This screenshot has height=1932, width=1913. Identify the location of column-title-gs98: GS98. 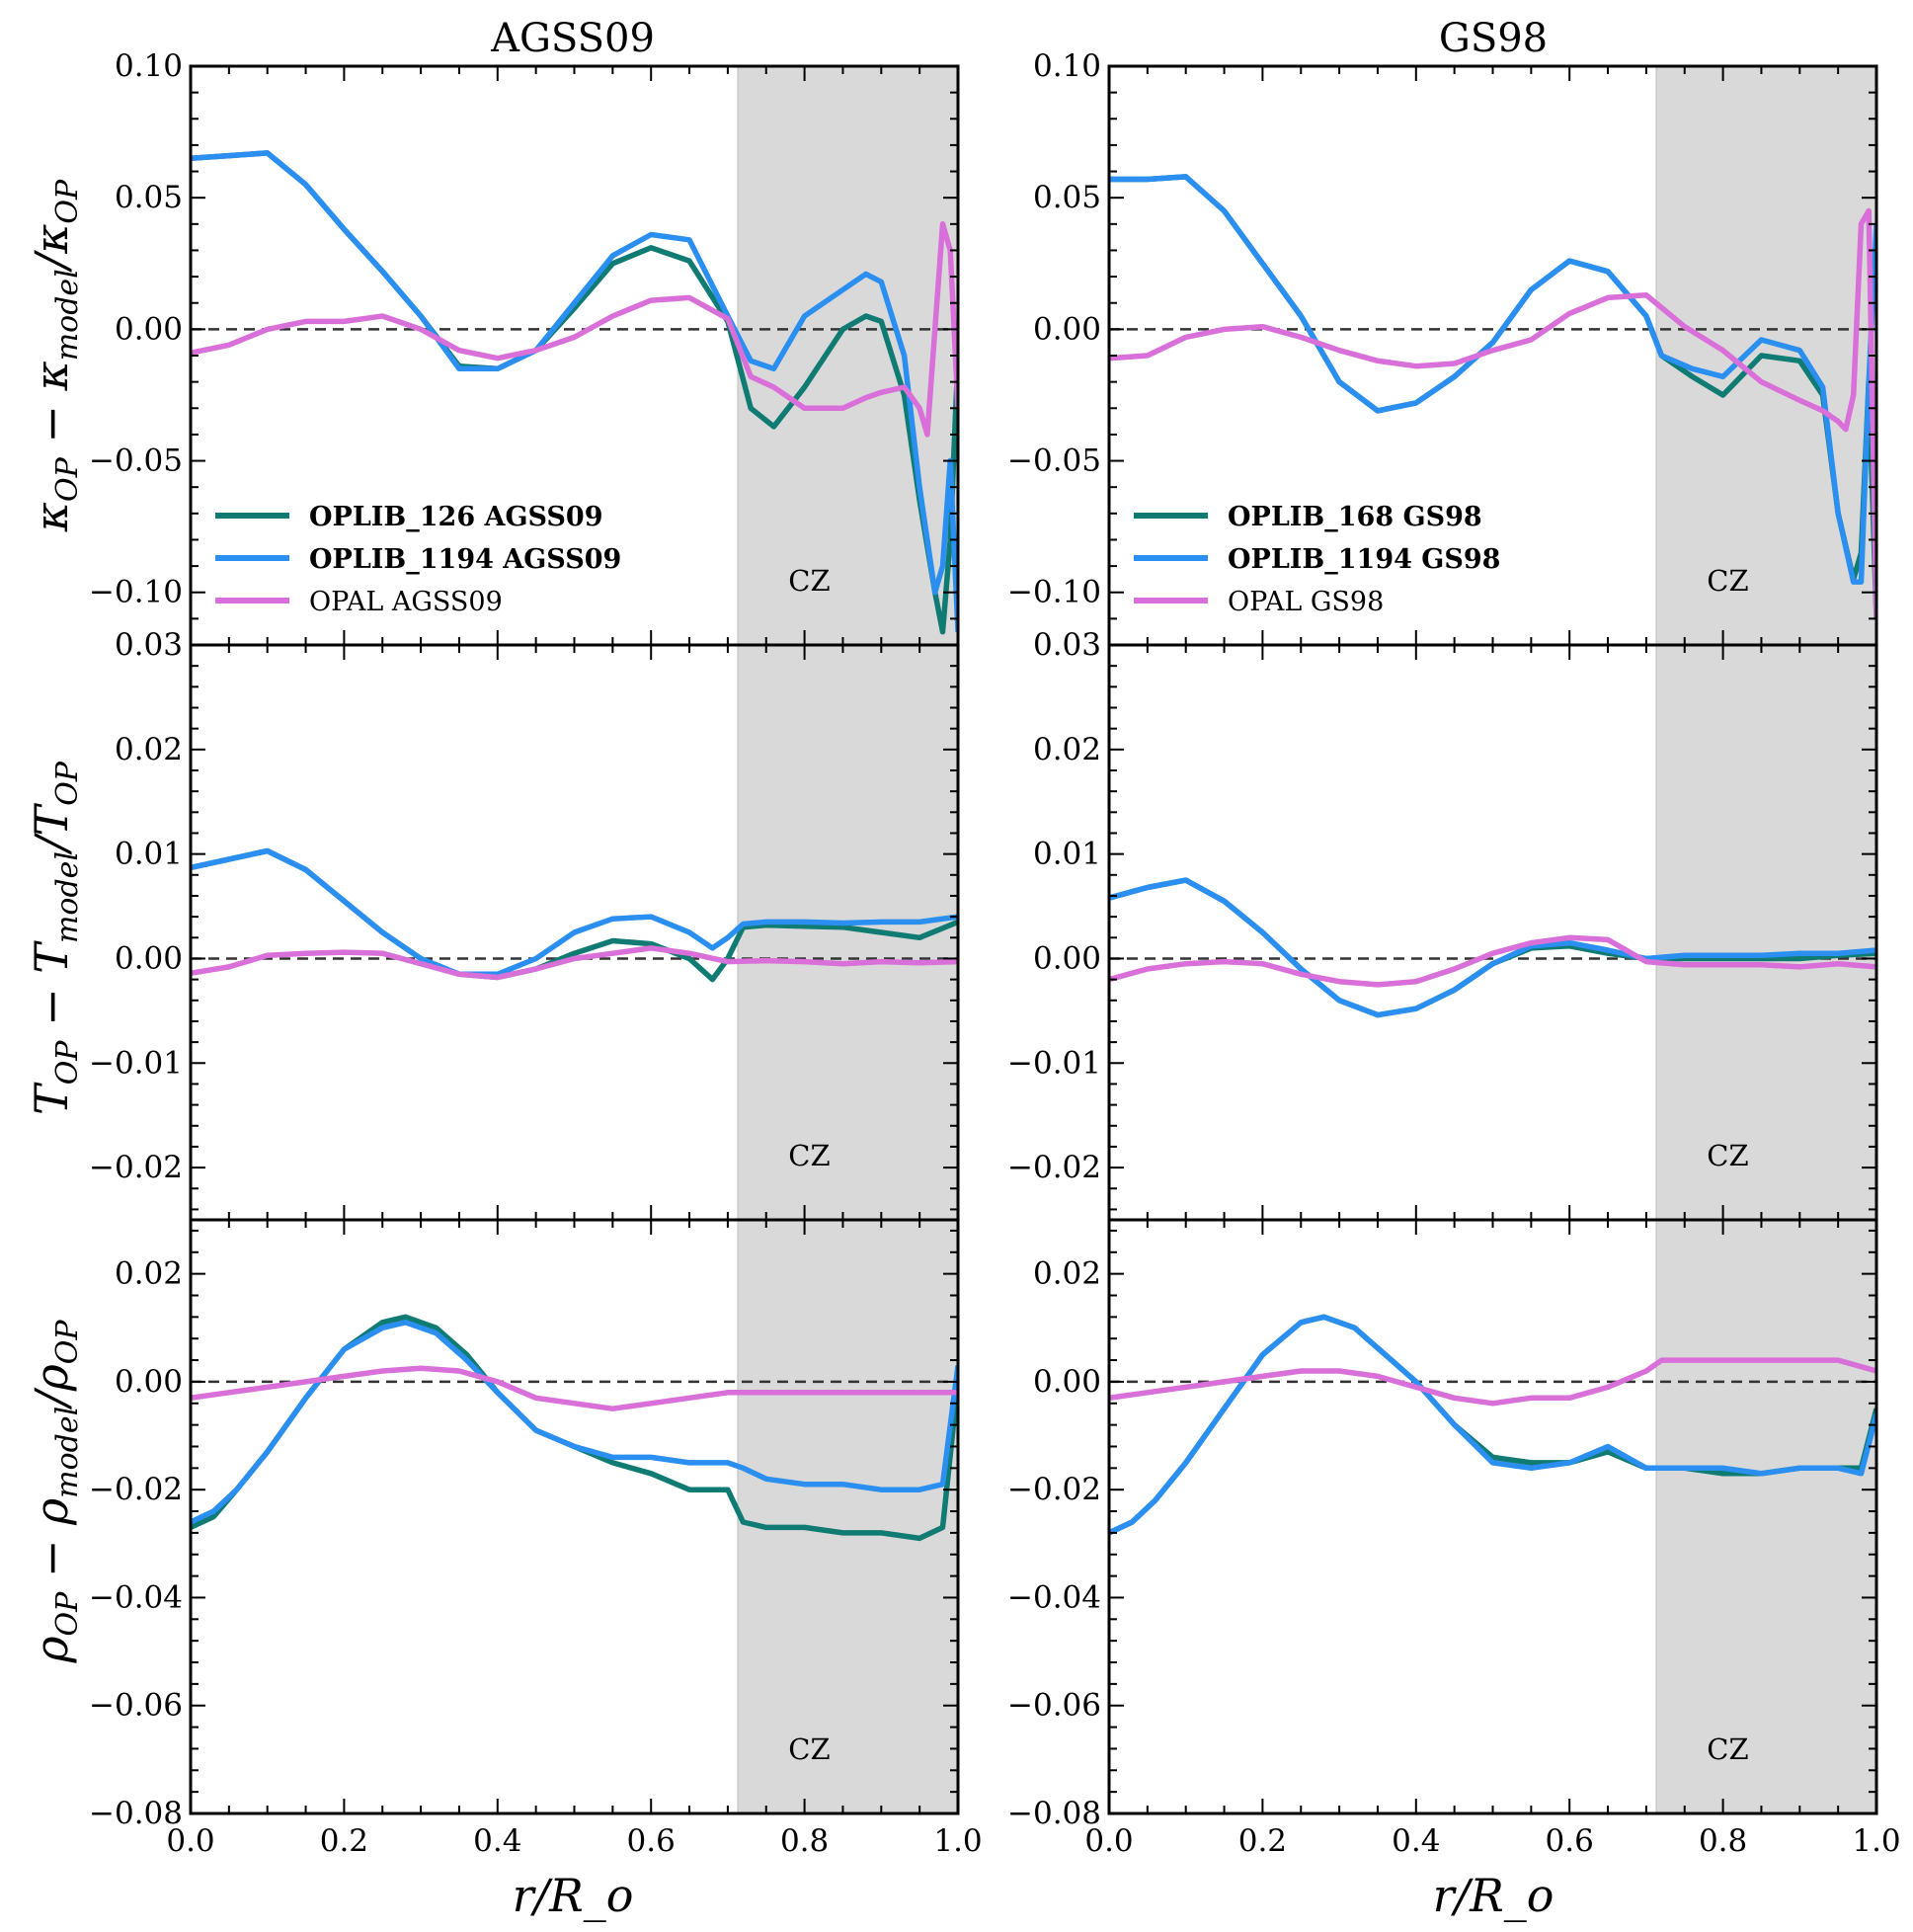
(1493, 38).